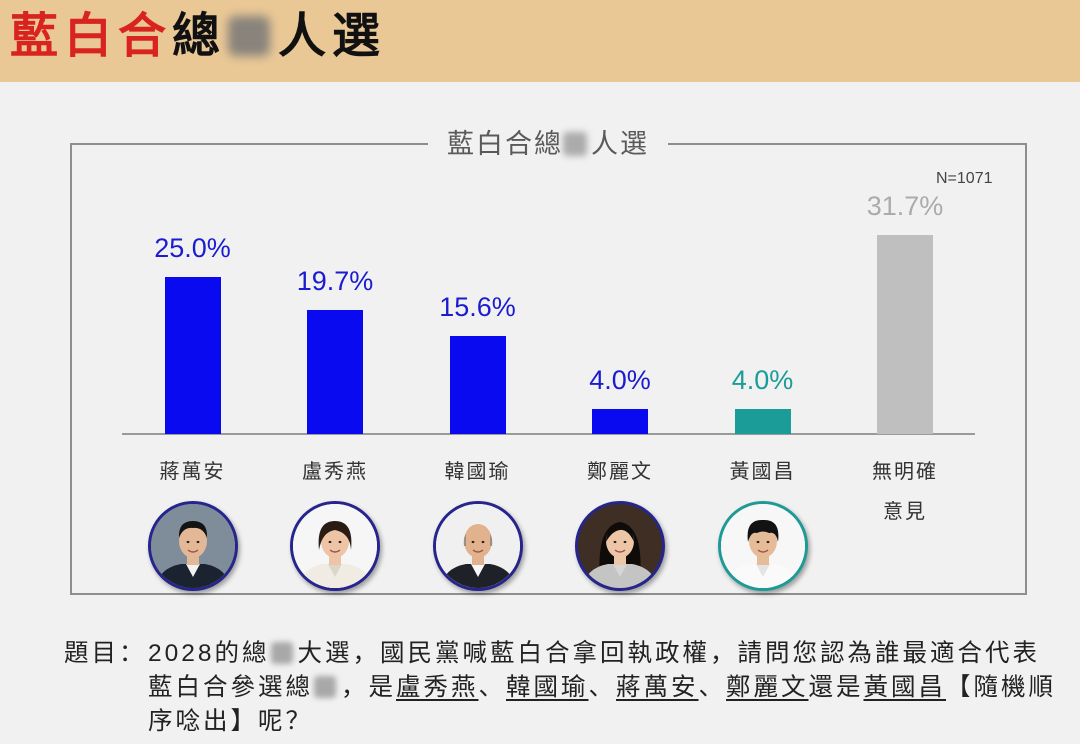 The width and height of the screenshot is (1080, 744). Describe the element at coordinates (620, 144) in the screenshot. I see `chart-title-part: 人選` at that location.